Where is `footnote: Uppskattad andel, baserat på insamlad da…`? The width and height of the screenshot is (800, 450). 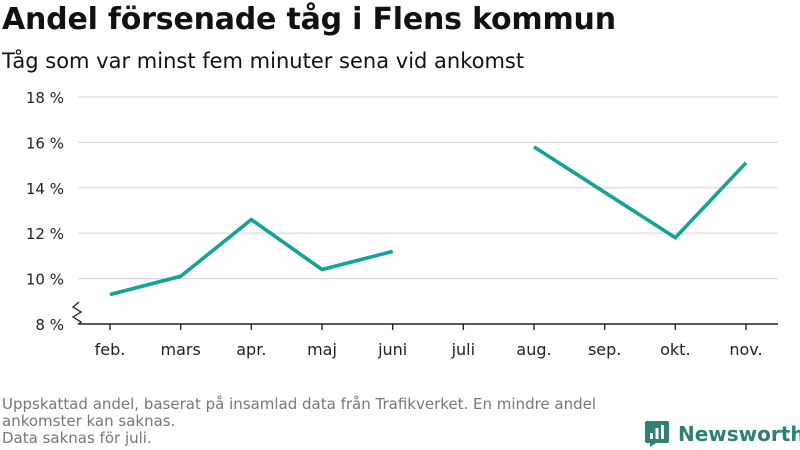
footnote: Uppskattad andel, baserat på insamlad da… is located at coordinates (317, 421).